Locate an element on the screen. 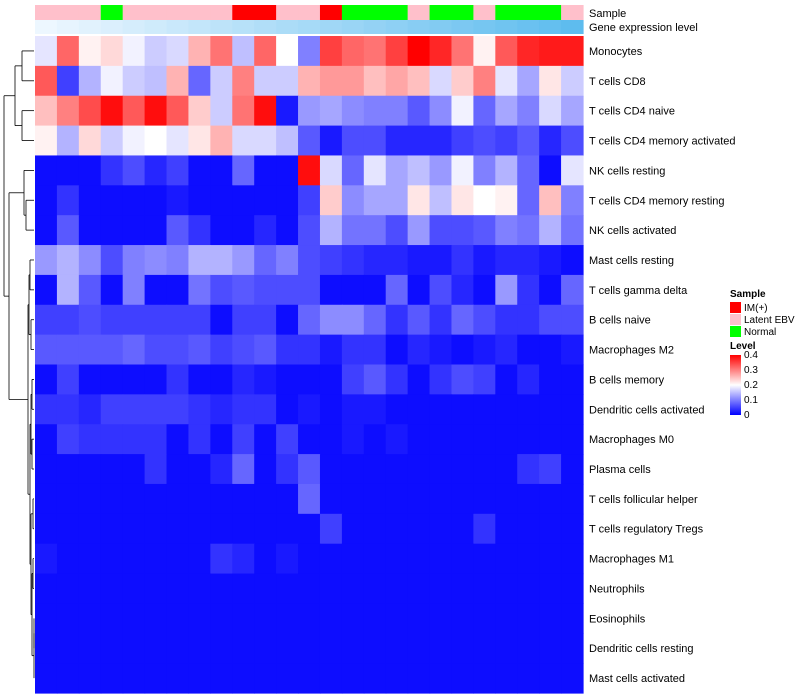 The image size is (800, 700). legend-sample-label: IM(+) is located at coordinates (756, 308).